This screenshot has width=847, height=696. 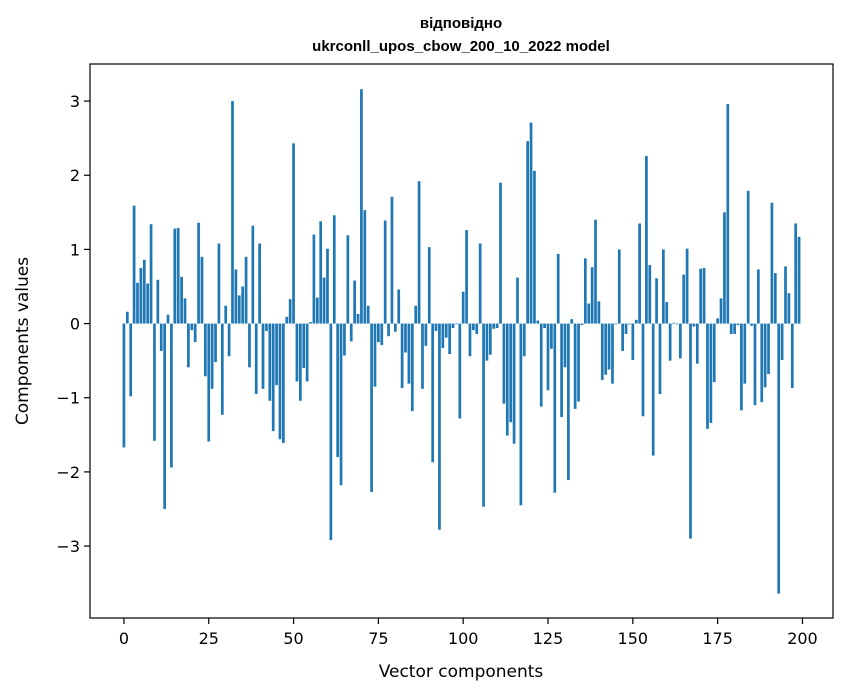 I want to click on y-tick-label: 2, so click(x=75, y=175).